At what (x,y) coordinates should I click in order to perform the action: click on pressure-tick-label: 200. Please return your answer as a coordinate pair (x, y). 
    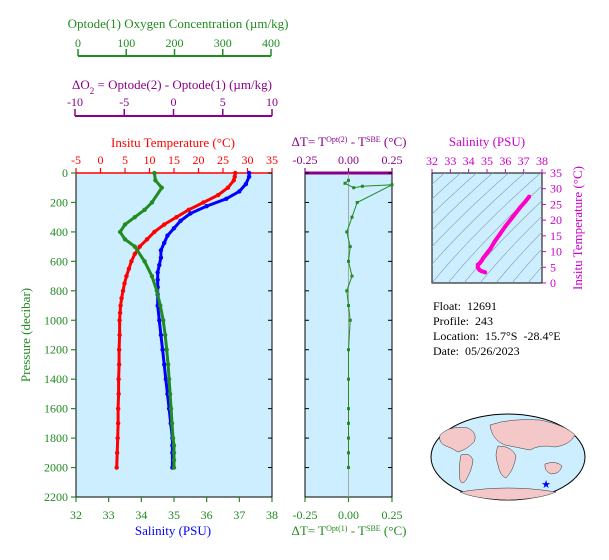
    Looking at the image, I should click on (59, 202).